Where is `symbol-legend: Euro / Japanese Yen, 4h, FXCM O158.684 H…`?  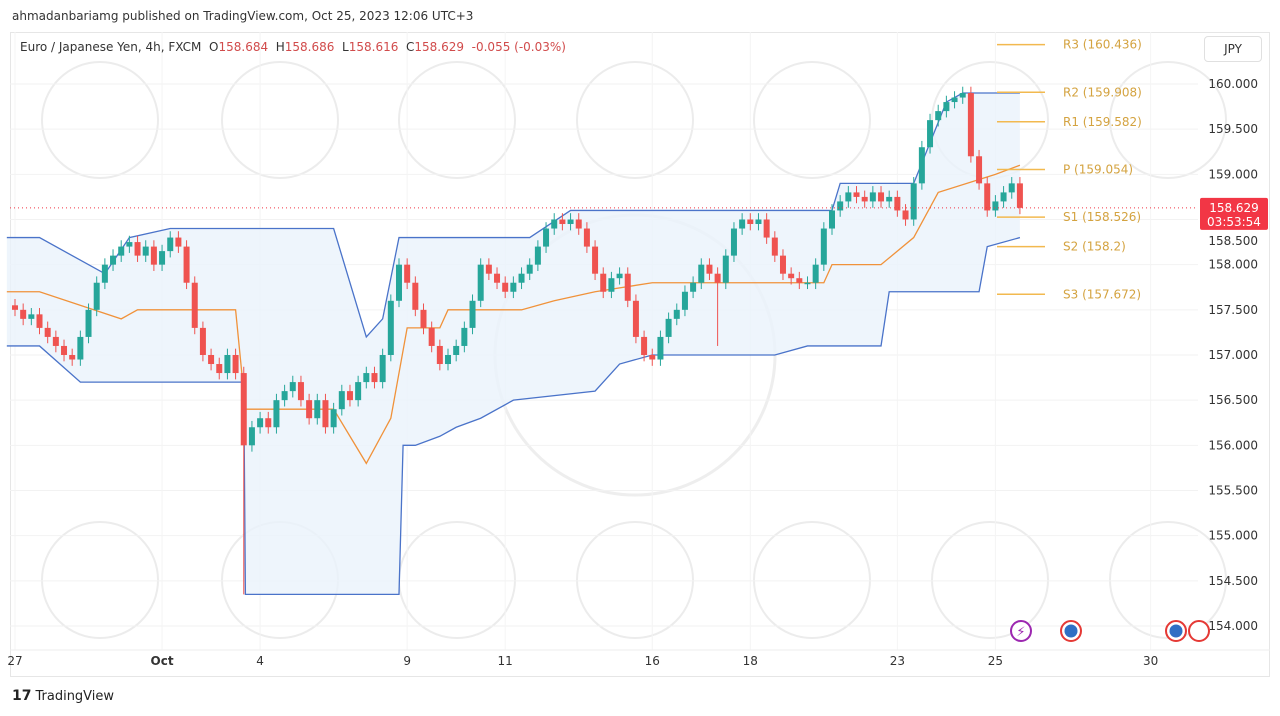
symbol-legend: Euro / Japanese Yen, 4h, FXCM O158.684 H… is located at coordinates (293, 47).